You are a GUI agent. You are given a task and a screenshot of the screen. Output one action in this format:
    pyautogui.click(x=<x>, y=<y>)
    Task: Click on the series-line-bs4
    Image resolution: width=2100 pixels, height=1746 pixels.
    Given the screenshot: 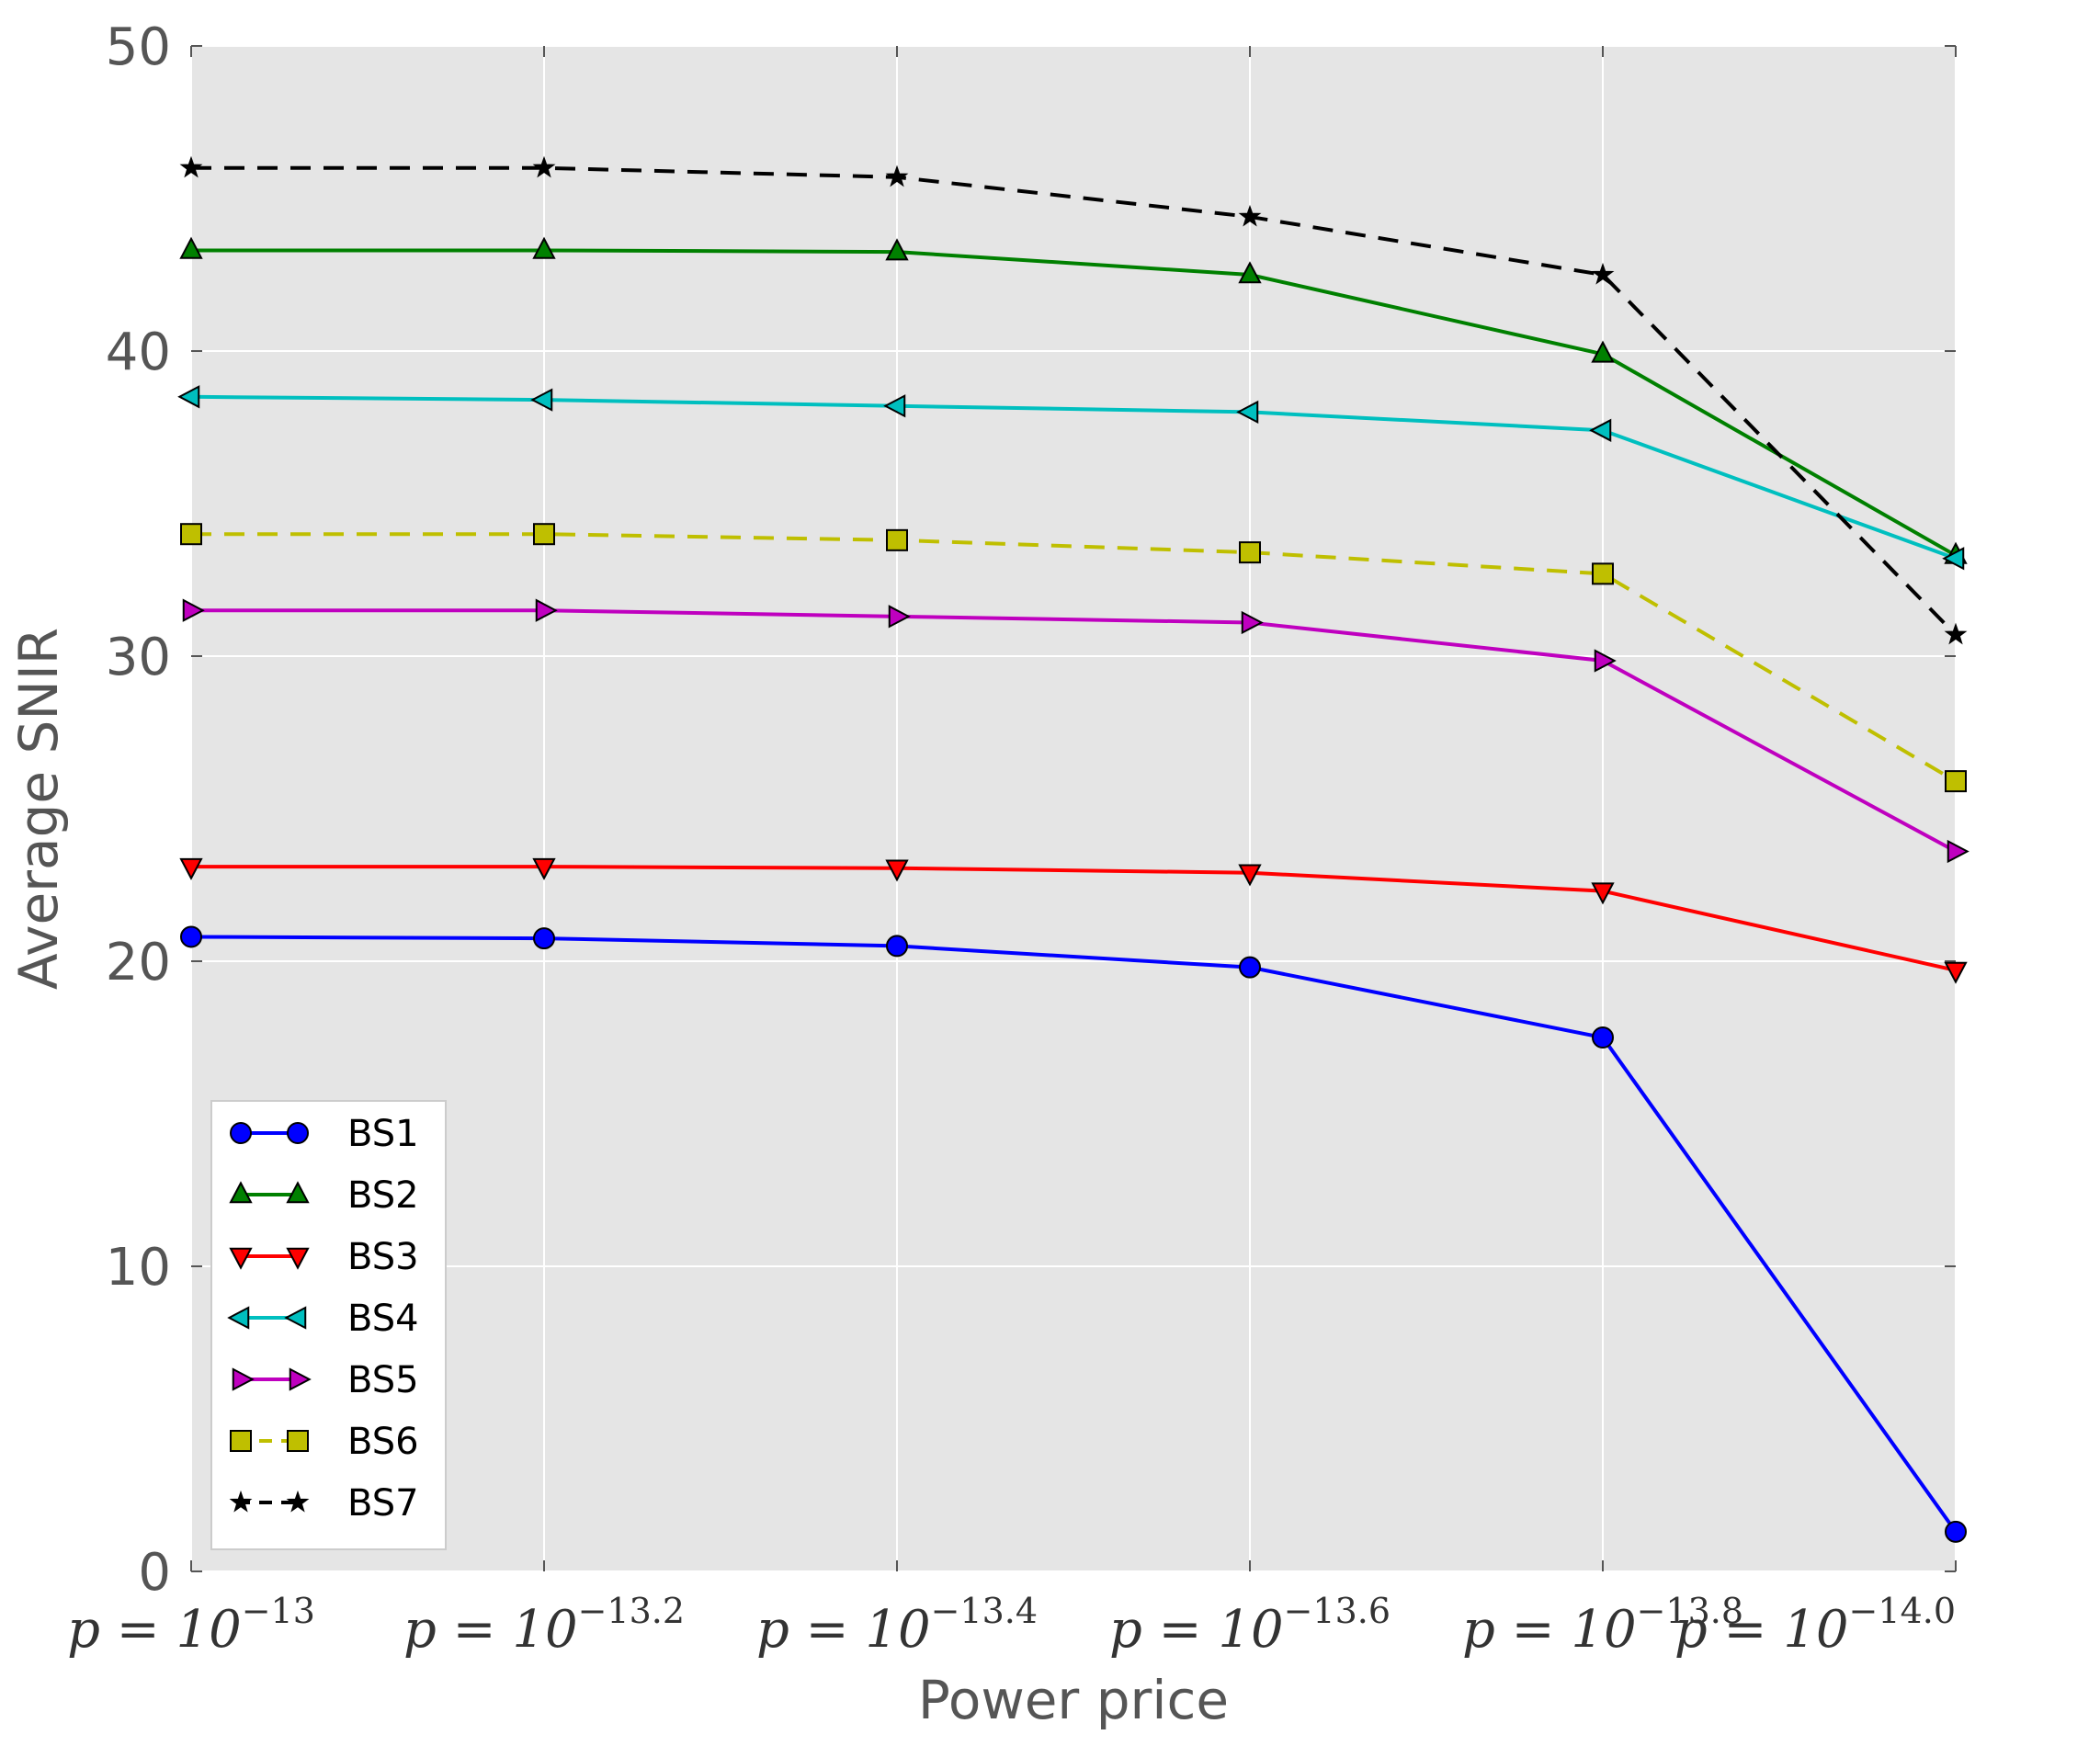 What is the action you would take?
    pyautogui.click(x=1073, y=477)
    